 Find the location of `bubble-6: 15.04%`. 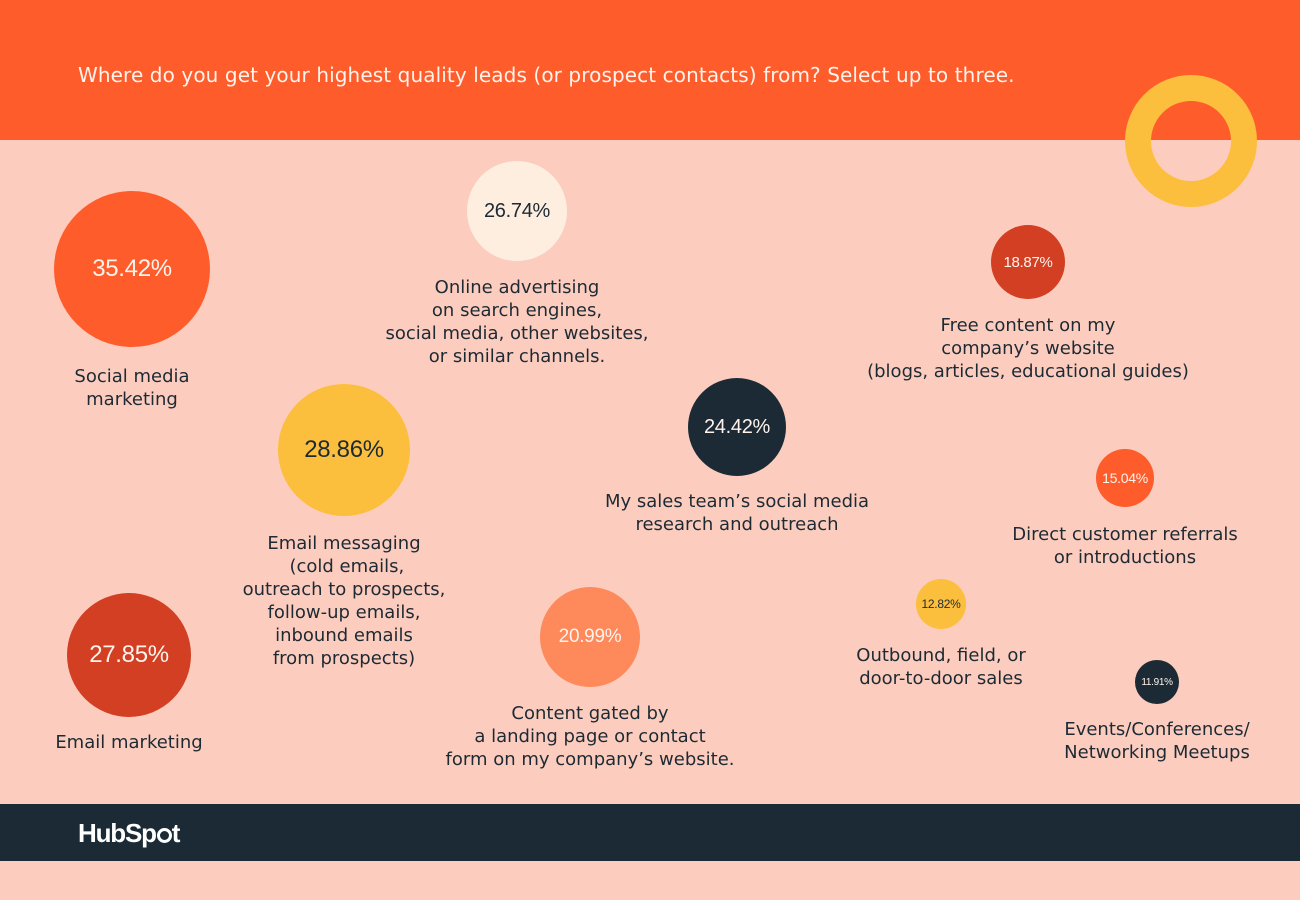

bubble-6: 15.04% is located at coordinates (1125, 478).